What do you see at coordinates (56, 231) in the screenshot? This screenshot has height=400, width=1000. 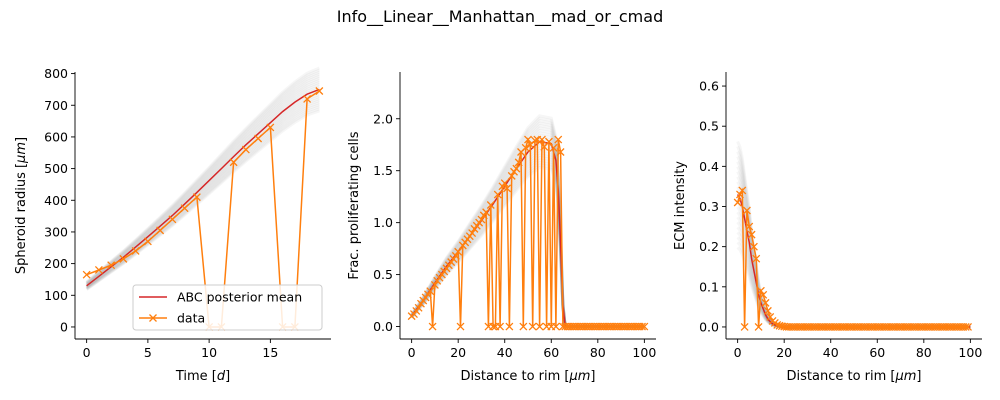 I see `y-tick-label: 300` at bounding box center [56, 231].